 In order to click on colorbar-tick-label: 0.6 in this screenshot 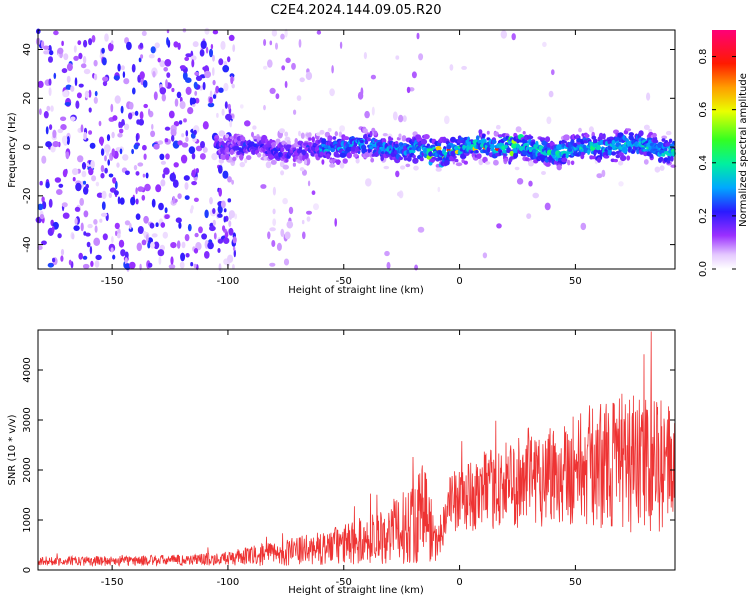, I will do `click(703, 110)`.